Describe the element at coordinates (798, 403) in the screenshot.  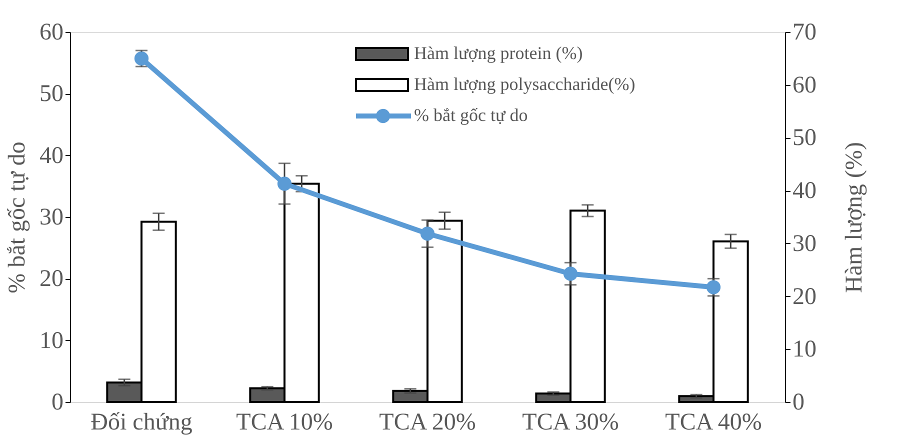
I see `y2-tick-label: 0` at that location.